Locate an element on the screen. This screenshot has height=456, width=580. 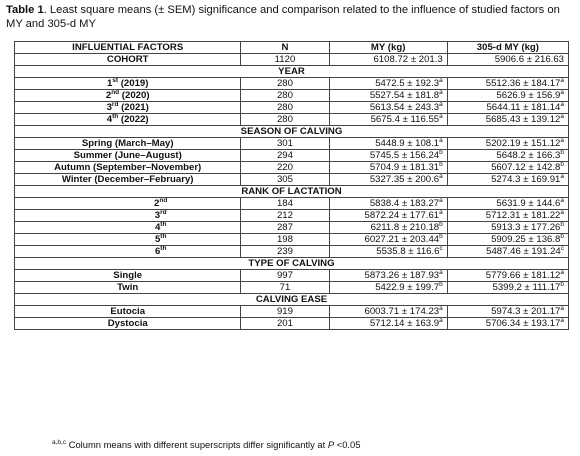
row-my: 5745.5 ± 156.24b is located at coordinates (388, 155).